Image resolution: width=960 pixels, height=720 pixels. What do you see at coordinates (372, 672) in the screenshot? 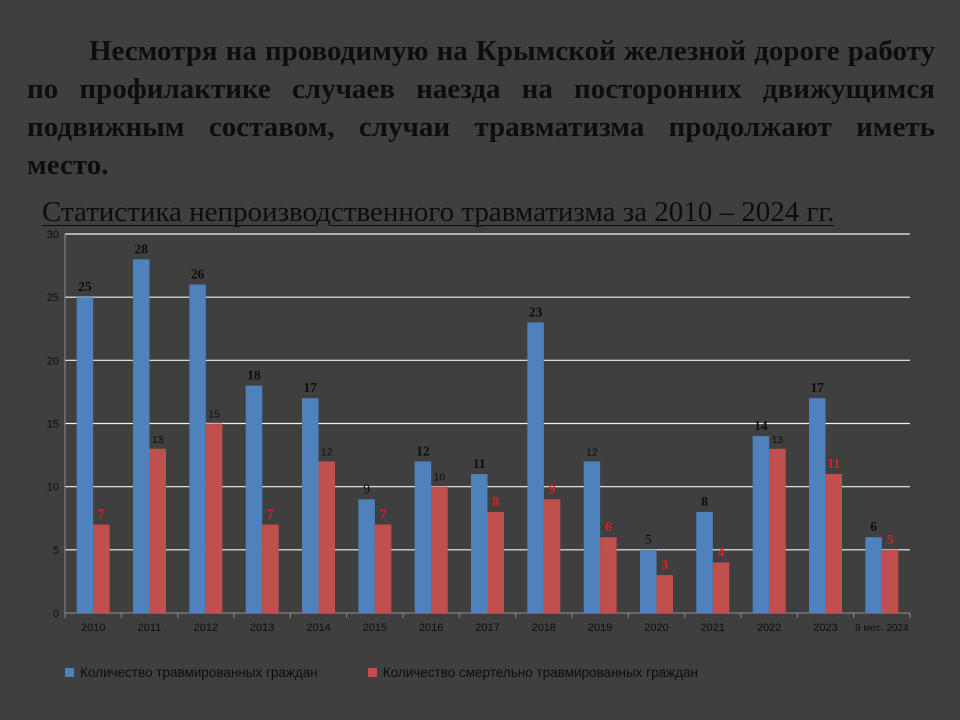
I see `legend-swatch-fatal` at bounding box center [372, 672].